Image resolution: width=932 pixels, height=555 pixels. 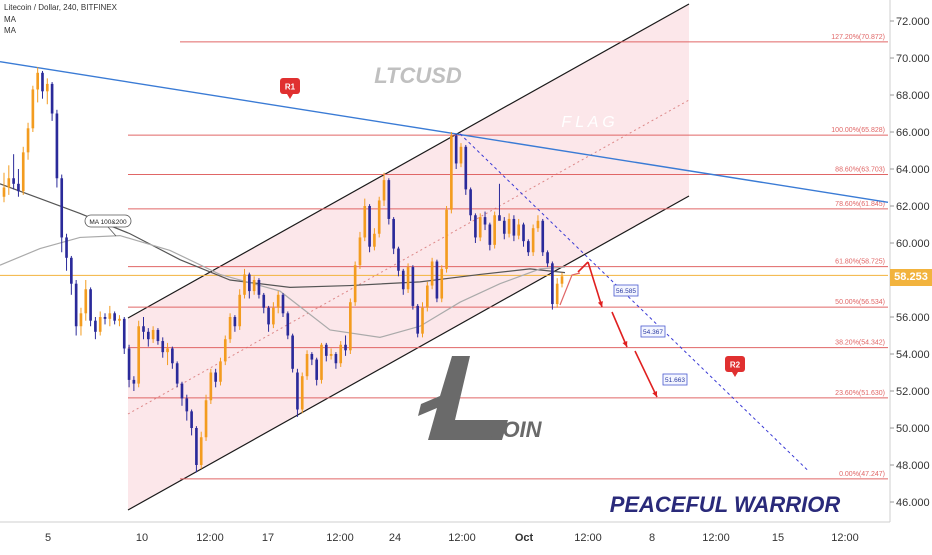 I want to click on fib-level-label: 38.20%(54.342), so click(x=860, y=343).